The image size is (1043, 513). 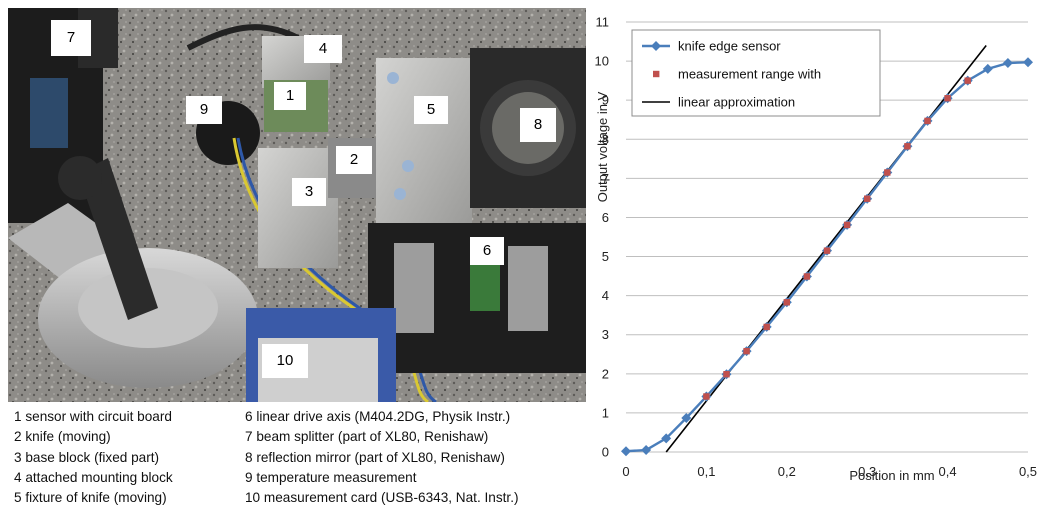 What do you see at coordinates (605, 452) in the screenshot?
I see `y-tick-label: 0` at bounding box center [605, 452].